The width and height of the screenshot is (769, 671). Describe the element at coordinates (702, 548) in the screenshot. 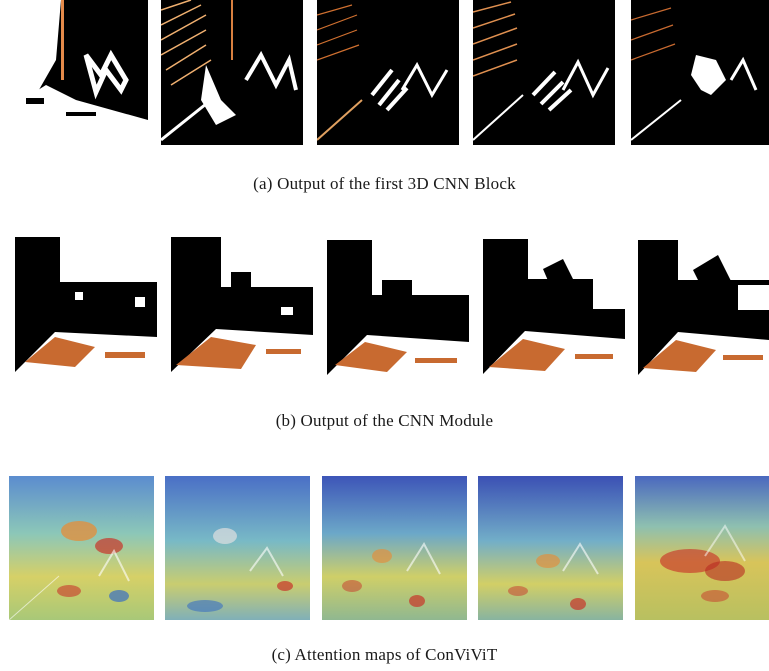

I see `attention-map-c5` at that location.